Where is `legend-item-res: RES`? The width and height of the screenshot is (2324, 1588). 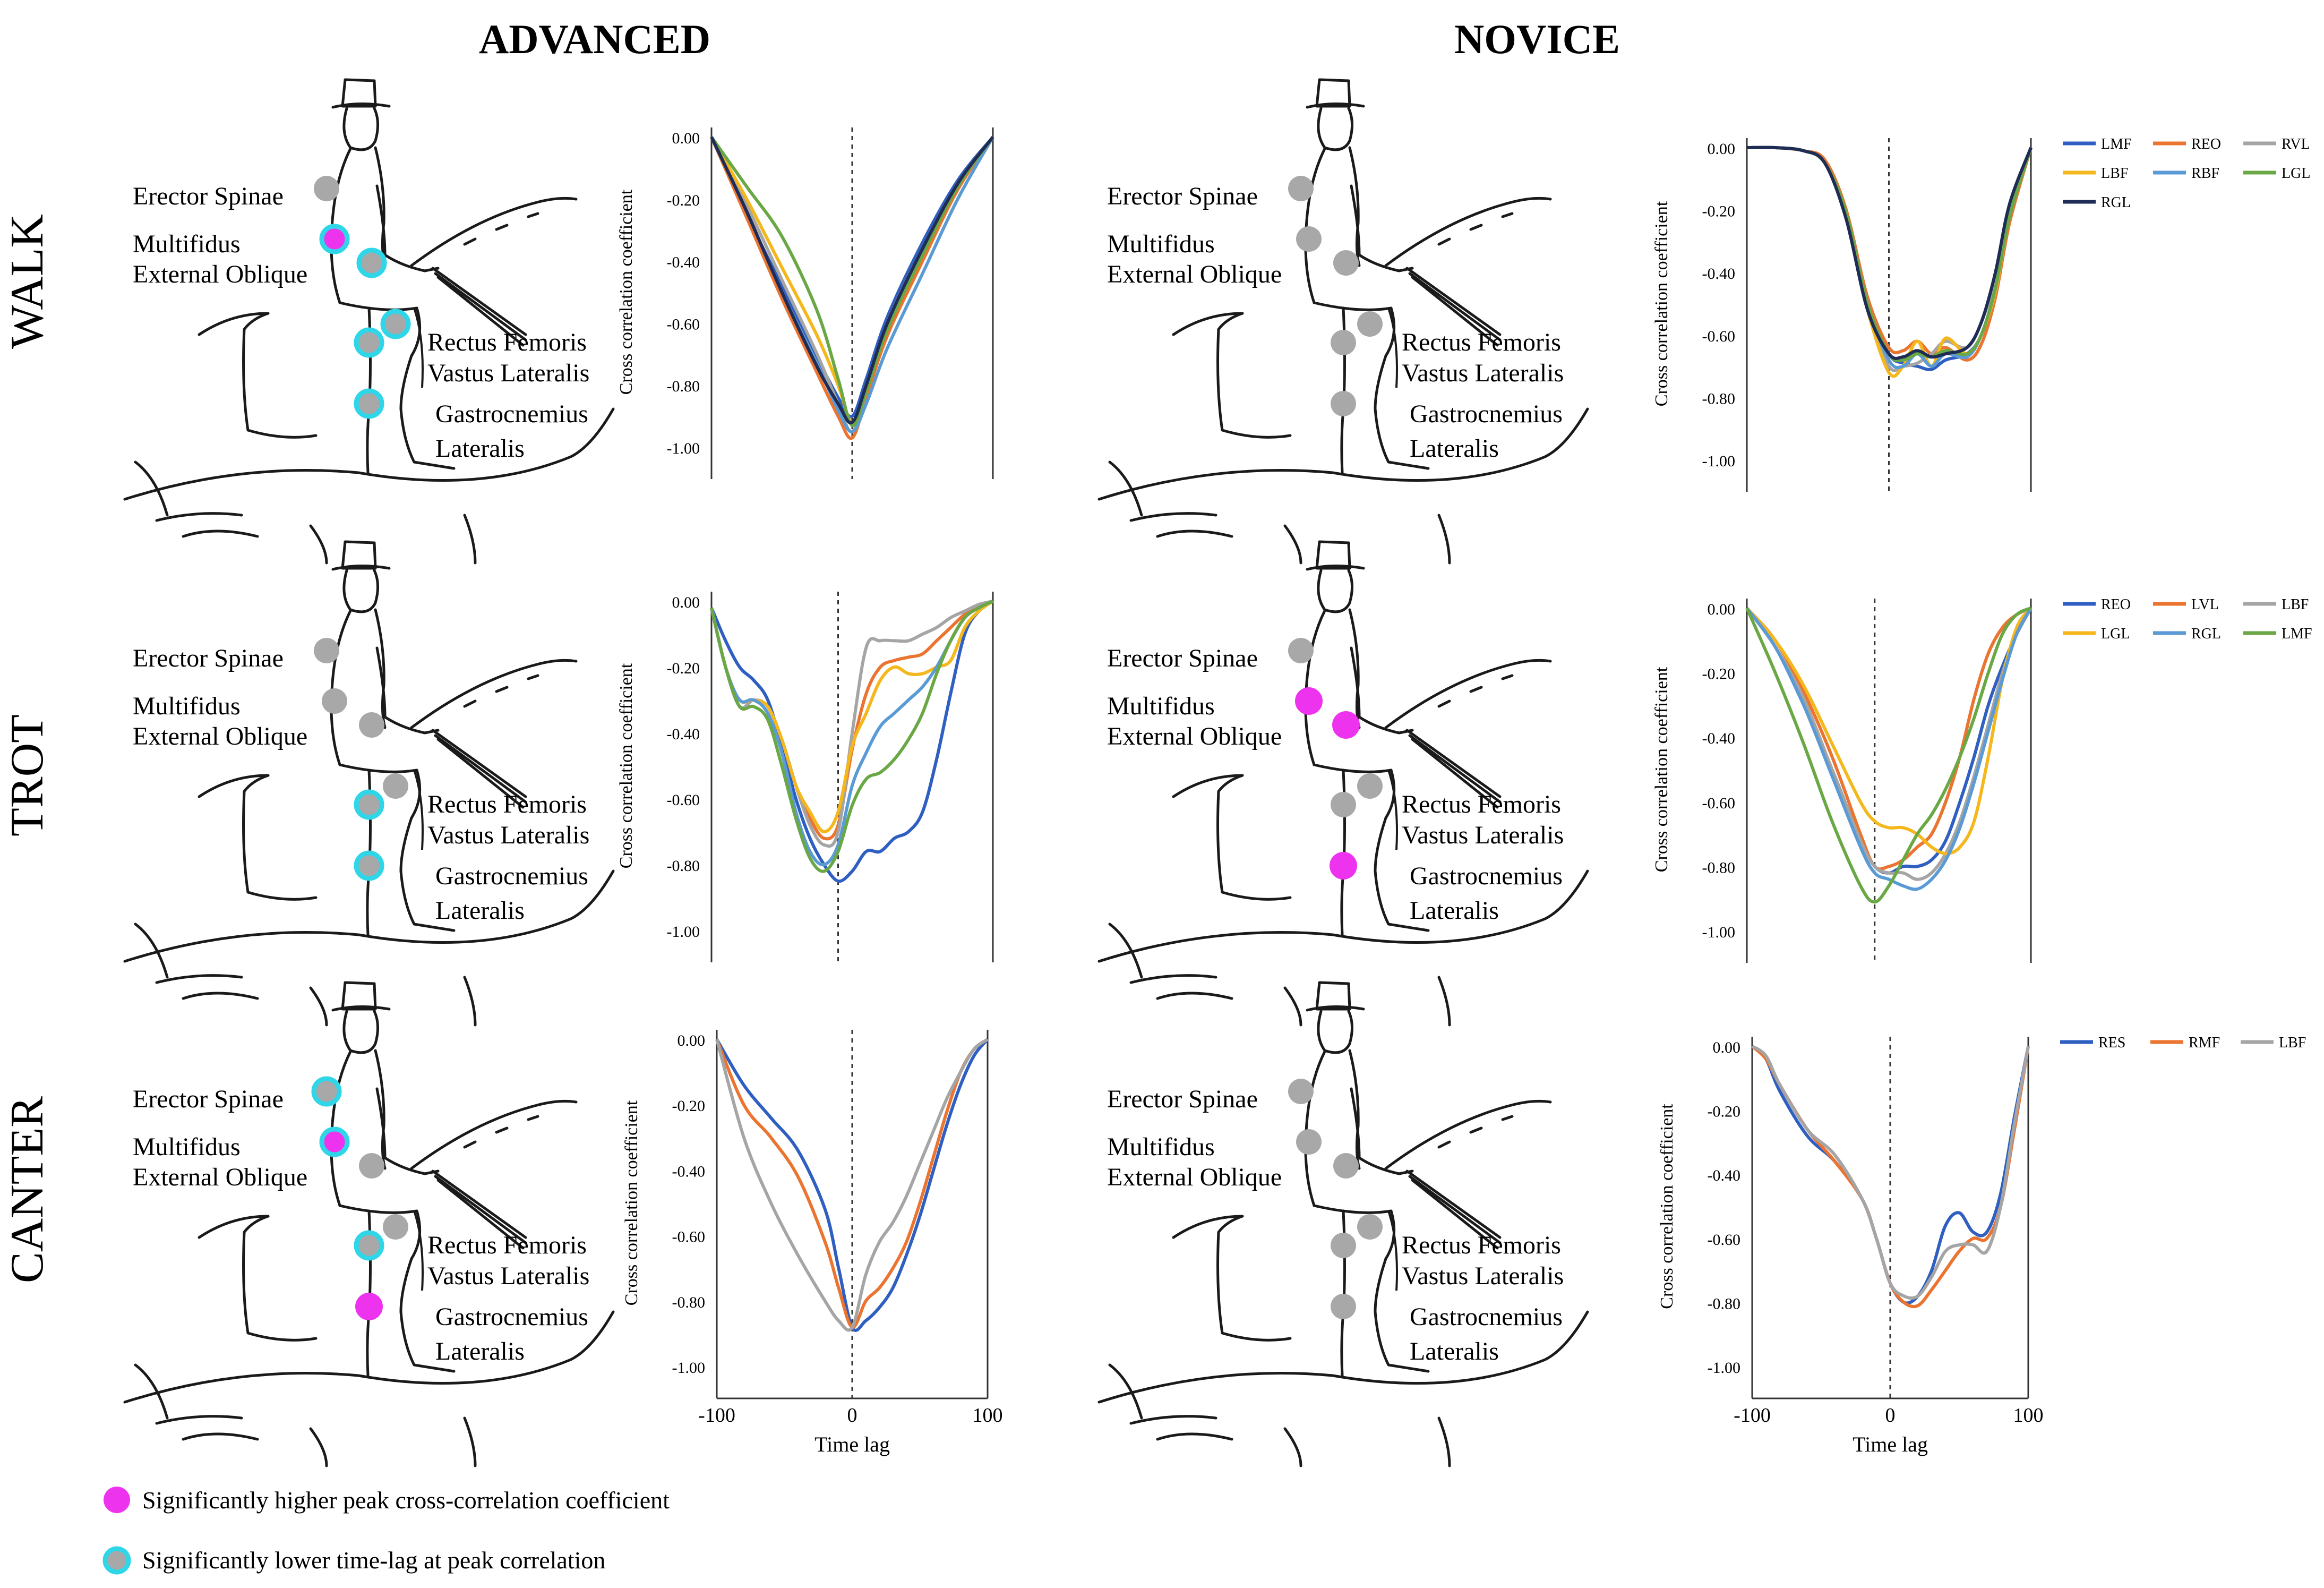
legend-item-res: RES is located at coordinates (2092, 1043).